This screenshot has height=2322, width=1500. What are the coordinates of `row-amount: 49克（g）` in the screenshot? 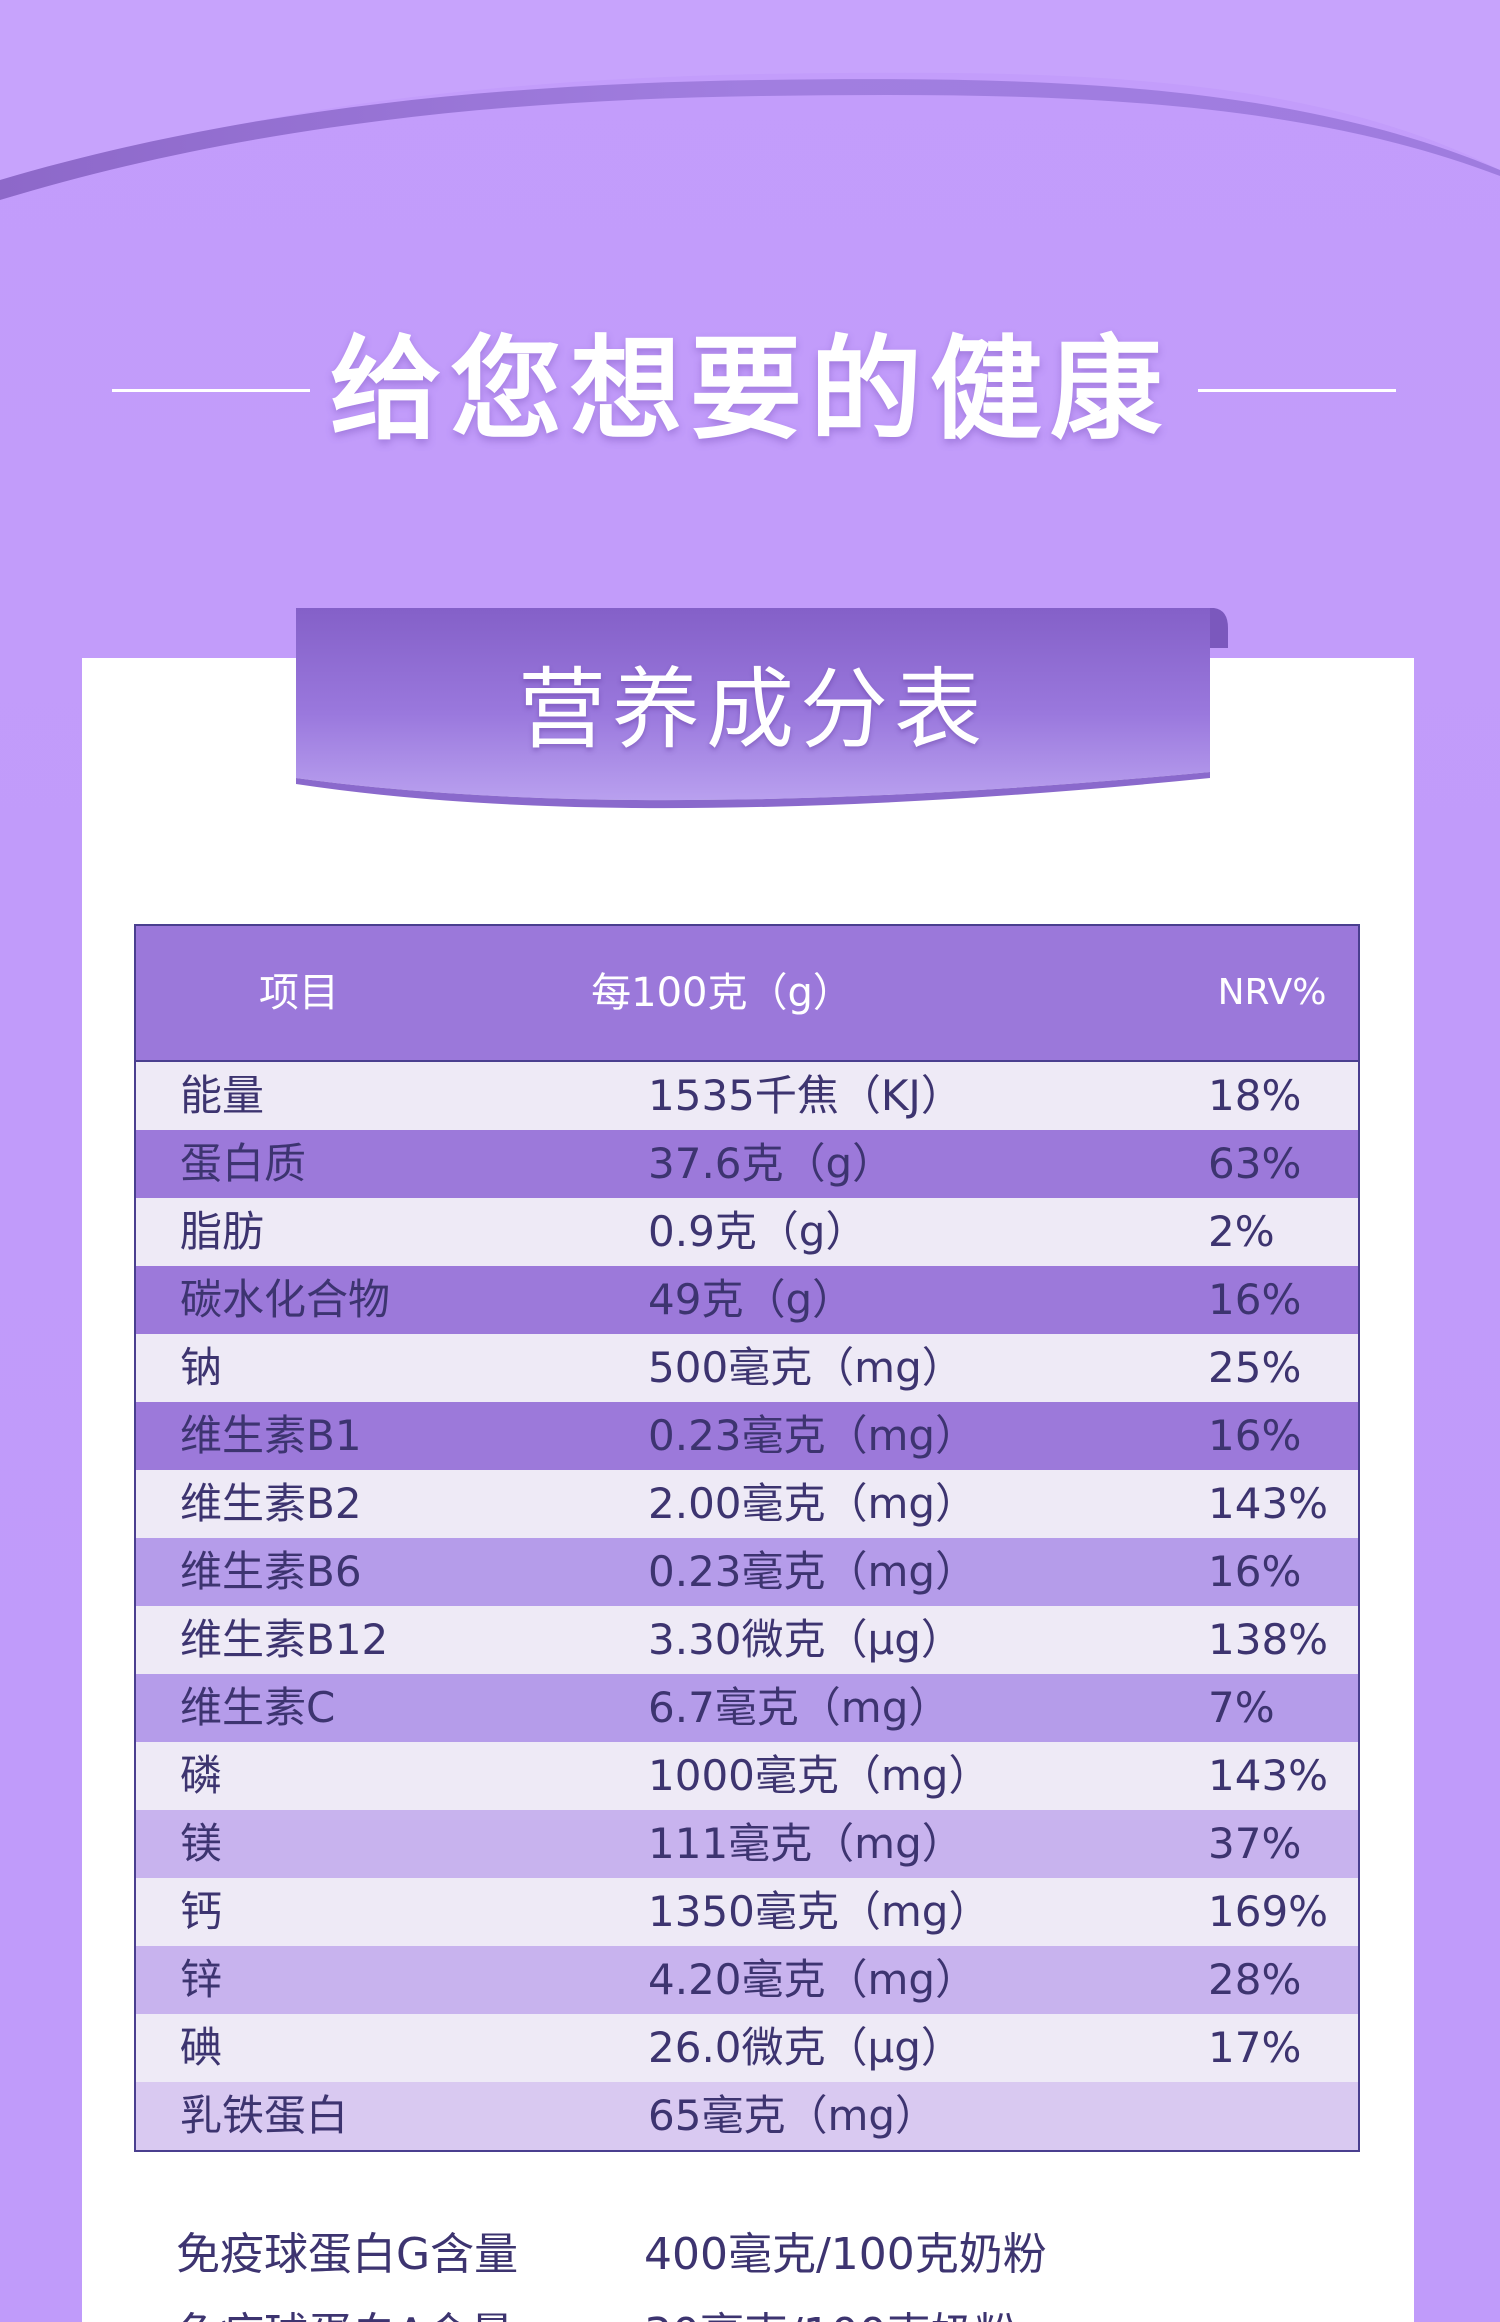 It's located at (751, 1299).